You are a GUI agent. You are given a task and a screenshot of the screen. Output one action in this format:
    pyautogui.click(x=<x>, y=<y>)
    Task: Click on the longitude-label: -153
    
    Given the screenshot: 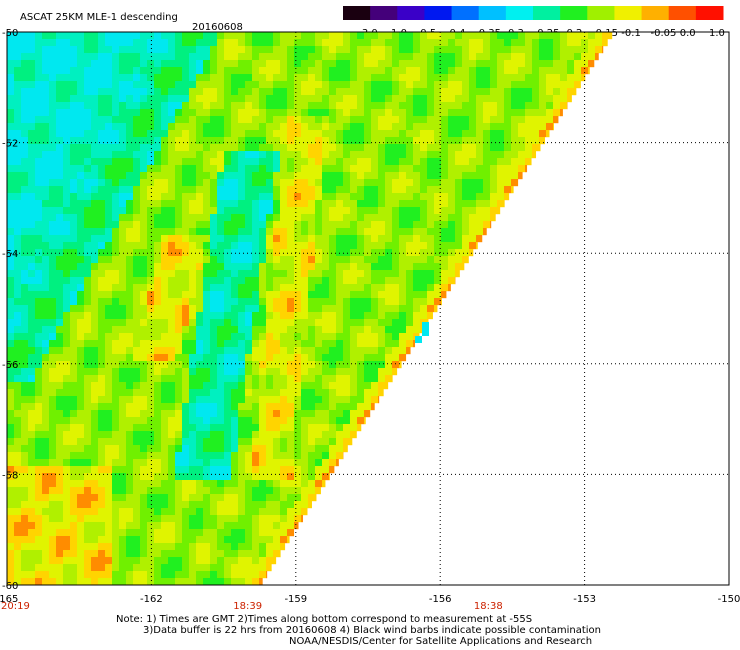 What is the action you would take?
    pyautogui.click(x=584, y=599)
    